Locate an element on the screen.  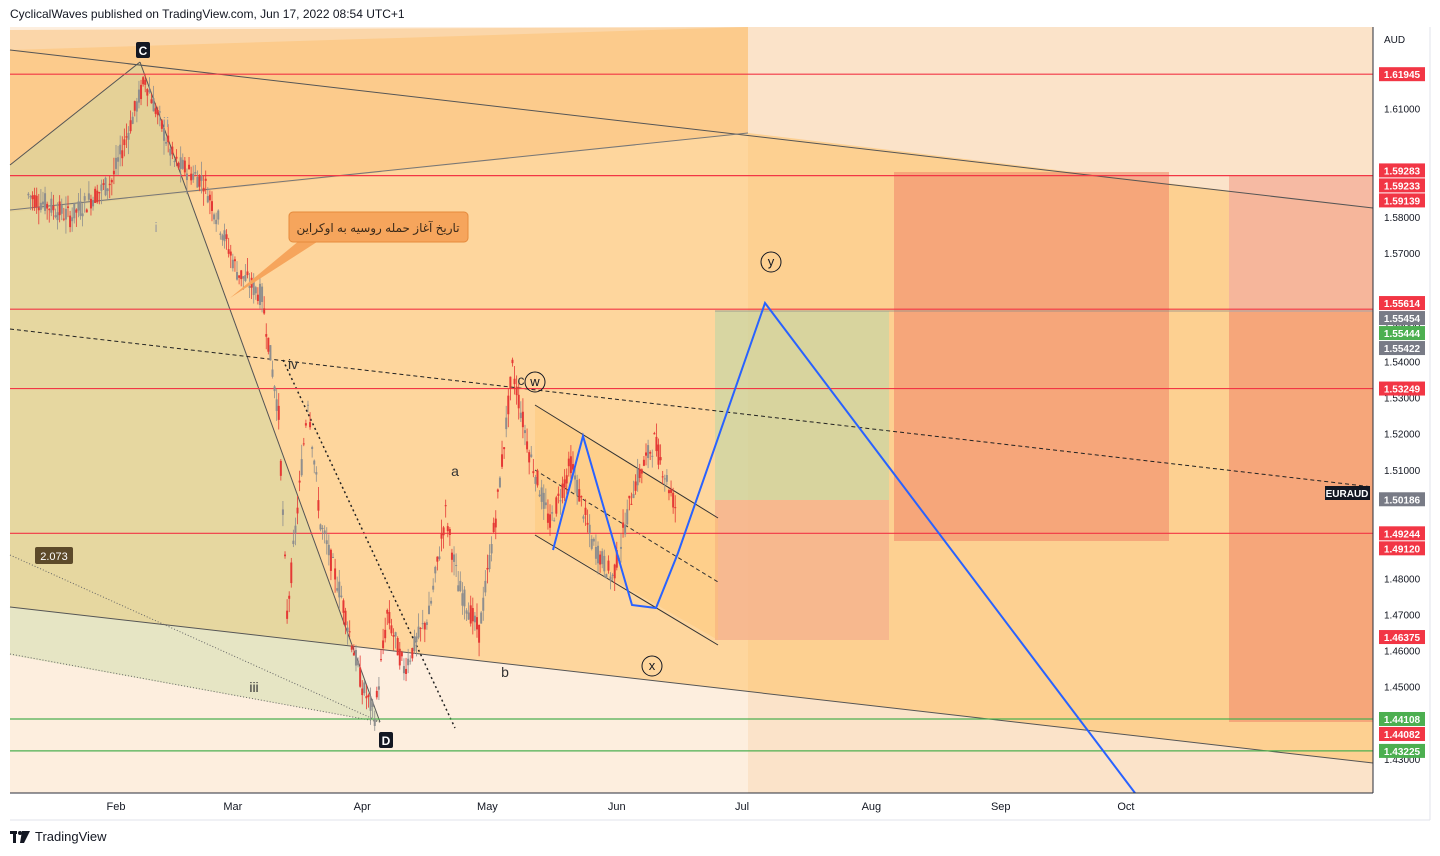
price-badge-text-7: 1.55422 is located at coordinates (1402, 349).